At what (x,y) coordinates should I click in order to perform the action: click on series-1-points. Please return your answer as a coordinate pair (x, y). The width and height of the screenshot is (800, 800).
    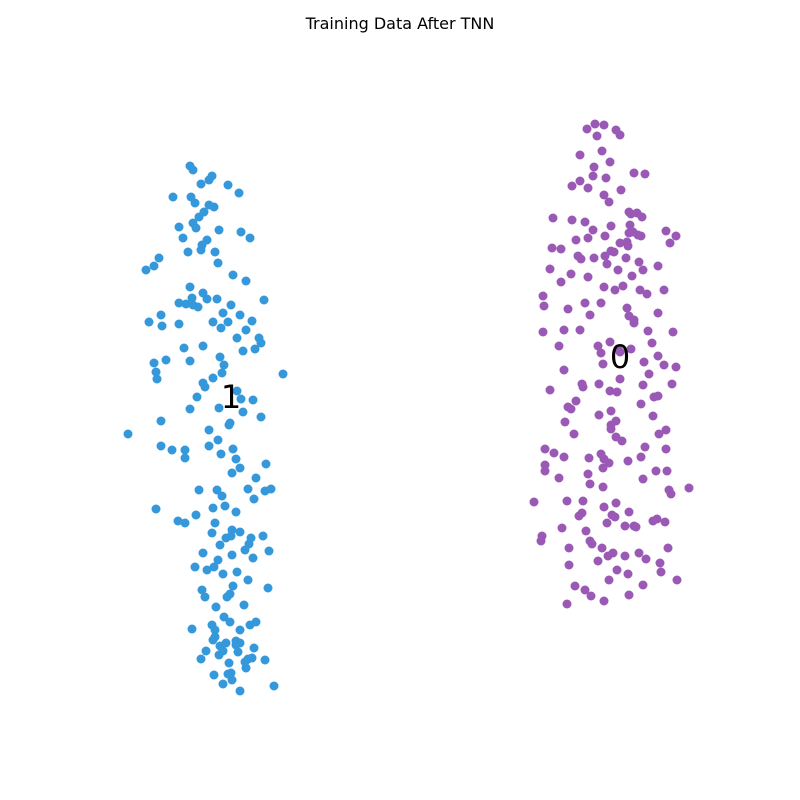
    Looking at the image, I should click on (205, 428).